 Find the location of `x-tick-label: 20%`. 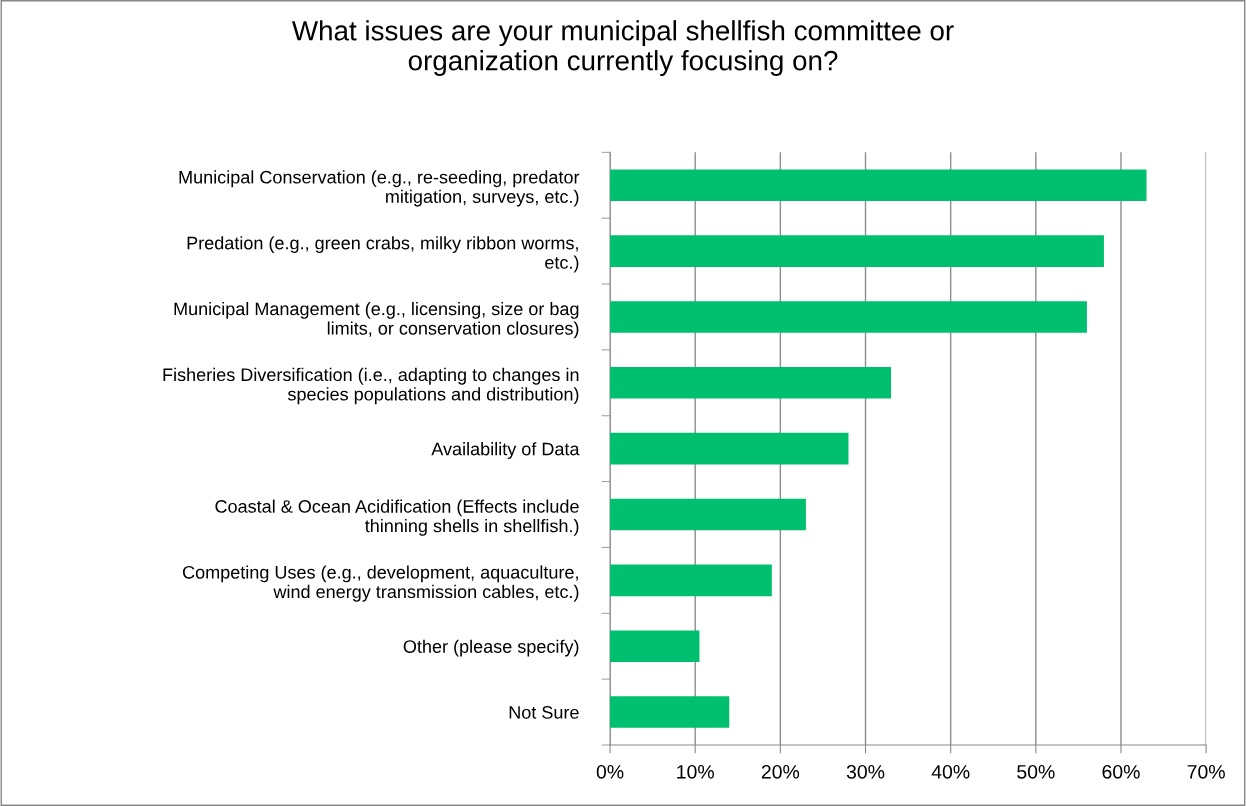

x-tick-label: 20% is located at coordinates (780, 771).